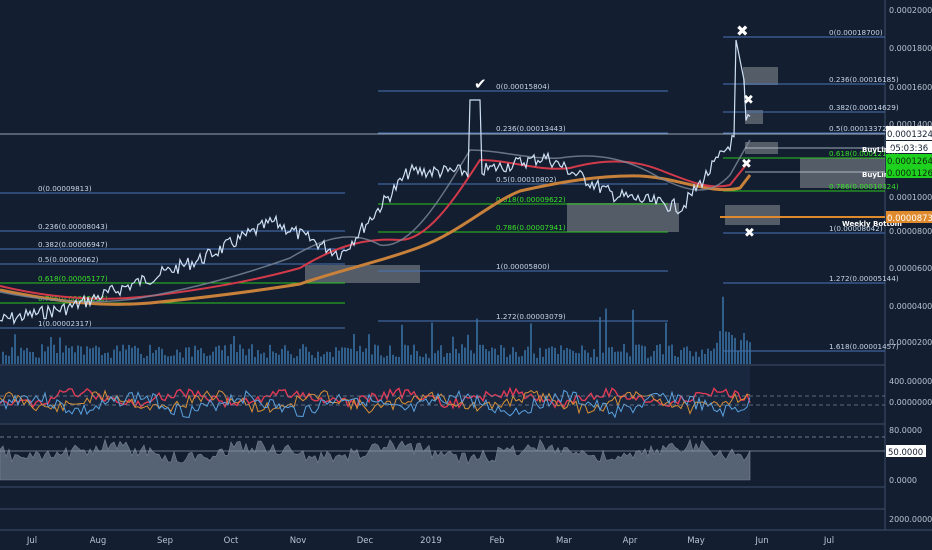  Describe the element at coordinates (903, 480) in the screenshot. I see `rsi-tick: 0.0000` at that location.